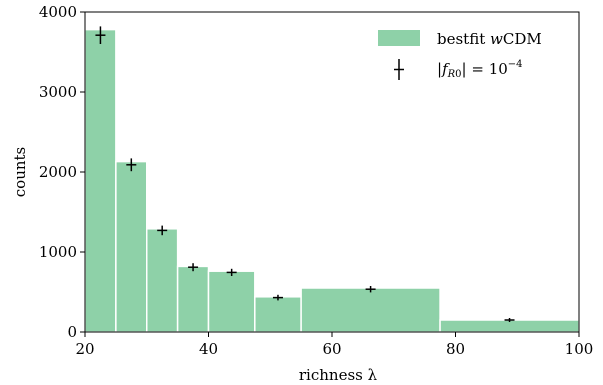 The image size is (603, 385). Describe the element at coordinates (72, 332) in the screenshot. I see `y-tick-label-0: 0` at that location.